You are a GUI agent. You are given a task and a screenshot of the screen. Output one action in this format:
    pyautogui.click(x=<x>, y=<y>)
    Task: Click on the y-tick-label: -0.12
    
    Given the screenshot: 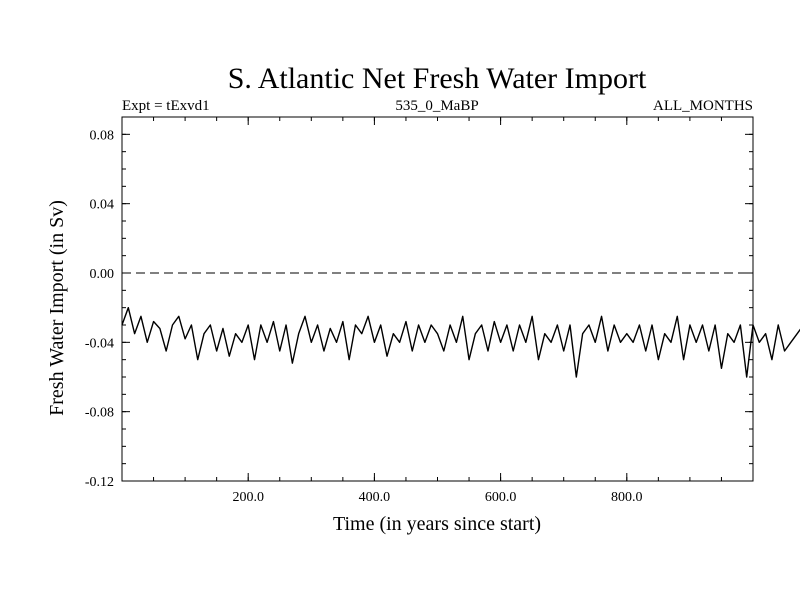 What is the action you would take?
    pyautogui.click(x=99, y=482)
    